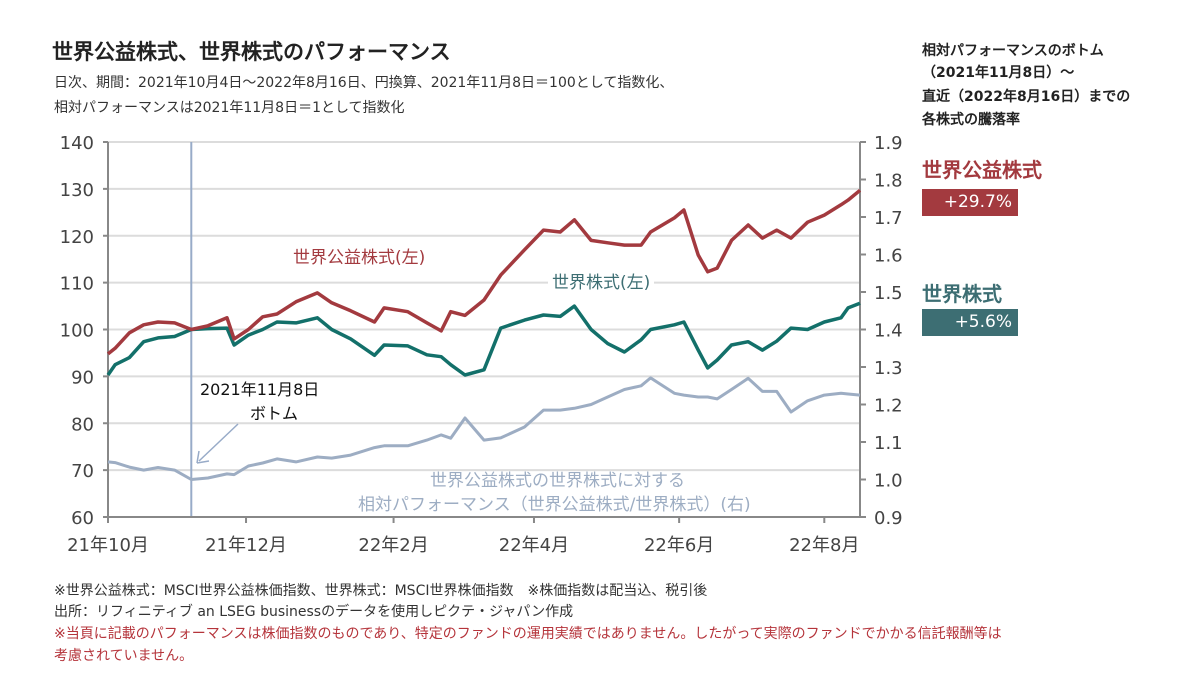  I want to click on footnote-4: 考慮されていません。, so click(124, 656).